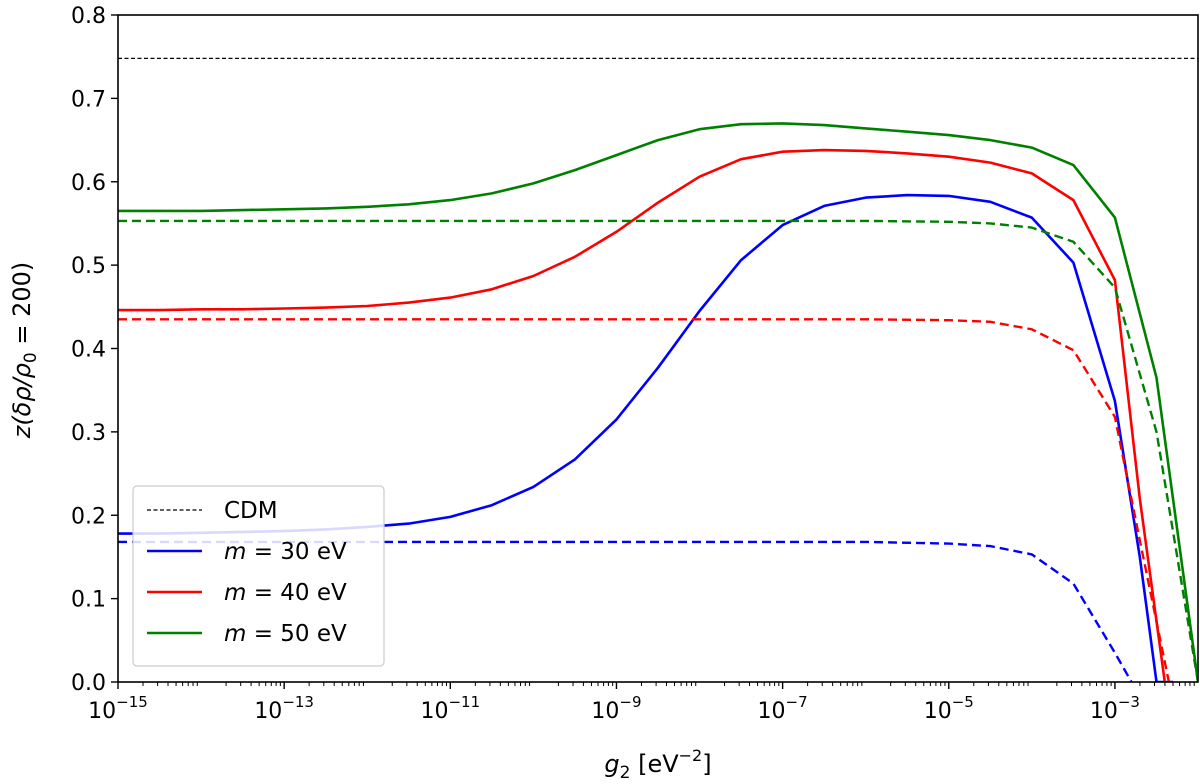 The image size is (1200, 784). What do you see at coordinates (296, 593) in the screenshot?
I see `legend-val-m40: = 40 eV` at bounding box center [296, 593].